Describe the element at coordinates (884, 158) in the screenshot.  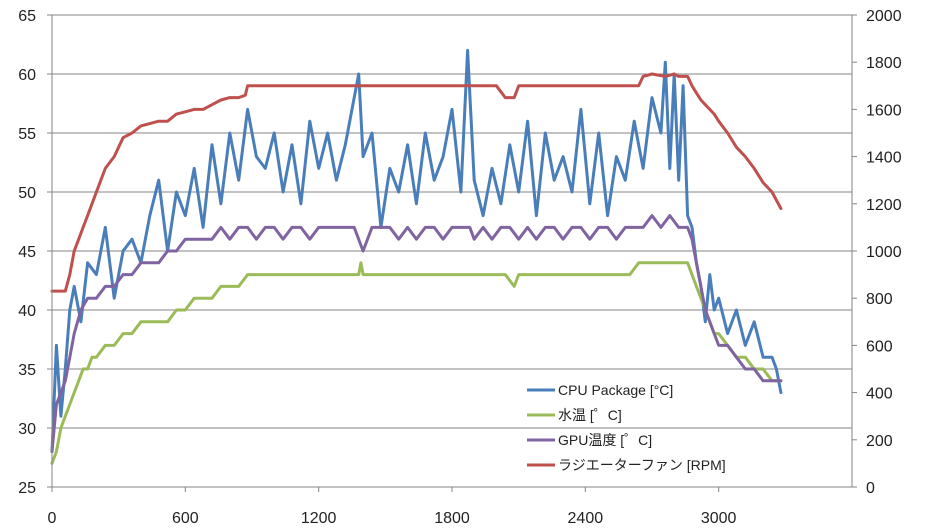
I see `y-right-tick-label: 1400` at that location.